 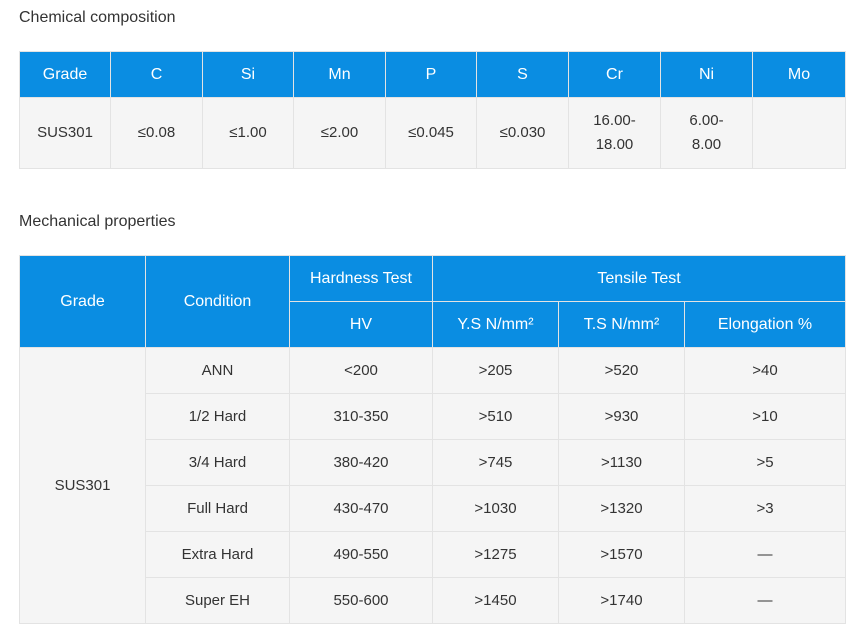 What do you see at coordinates (765, 416) in the screenshot?
I see `cell-elongation: >10` at bounding box center [765, 416].